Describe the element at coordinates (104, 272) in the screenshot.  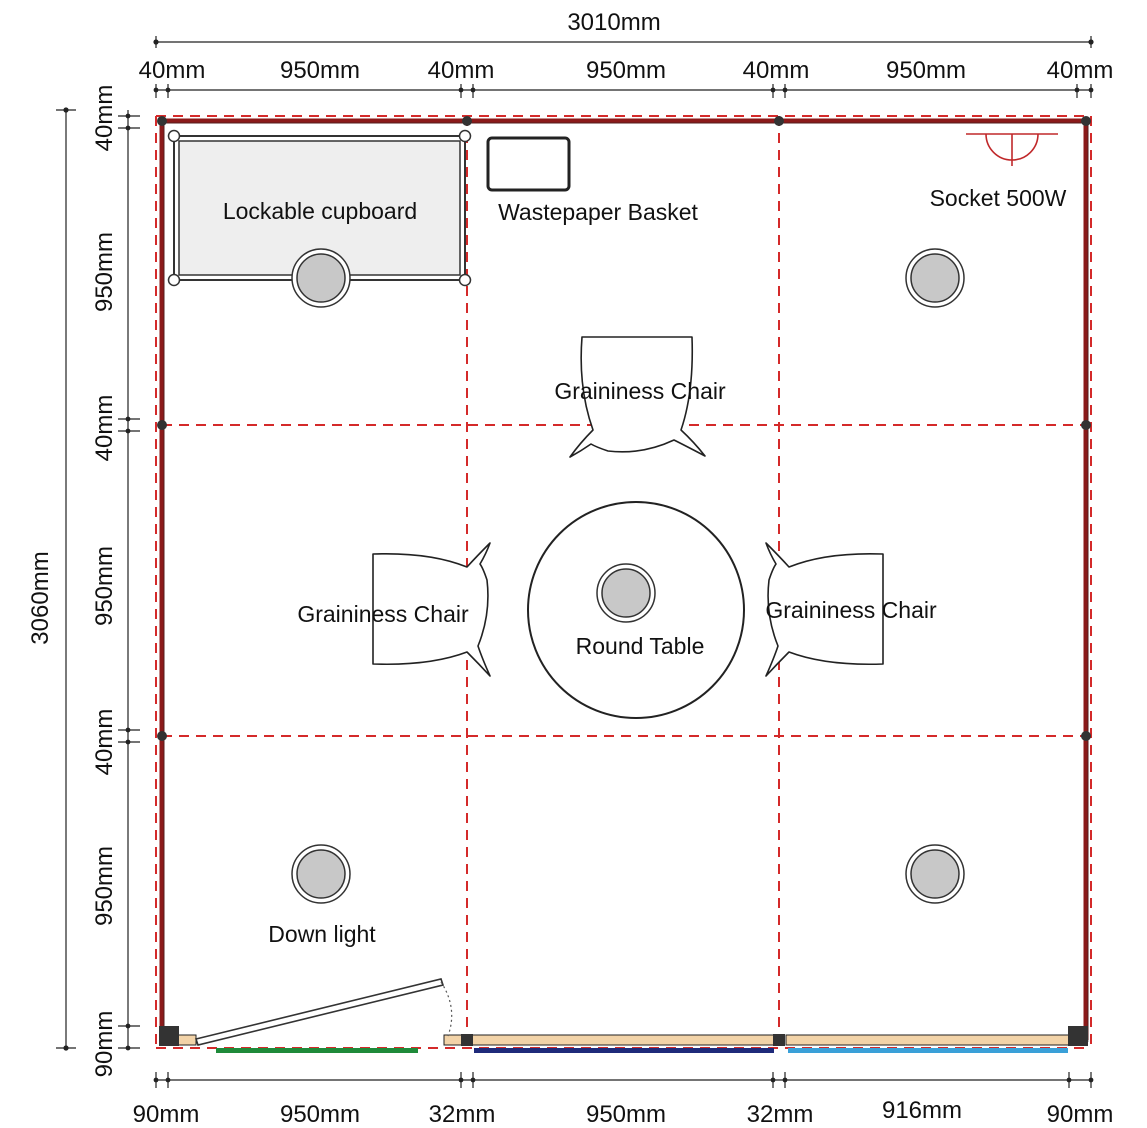
I see `left-dim-2: 950mm` at that location.